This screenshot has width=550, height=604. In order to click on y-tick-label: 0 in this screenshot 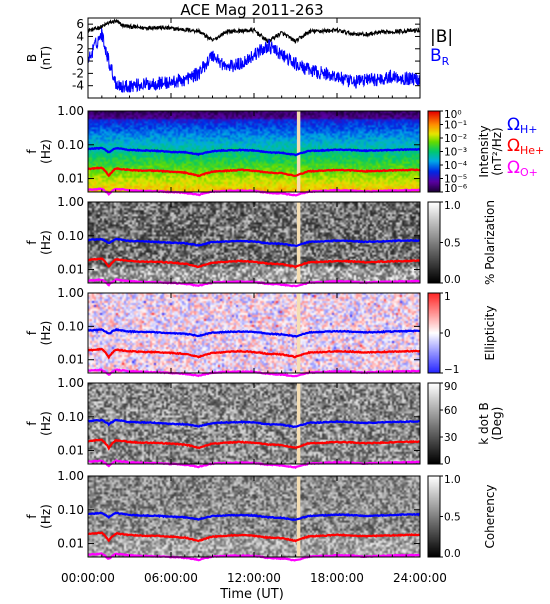, I will do `click(80, 61)`.